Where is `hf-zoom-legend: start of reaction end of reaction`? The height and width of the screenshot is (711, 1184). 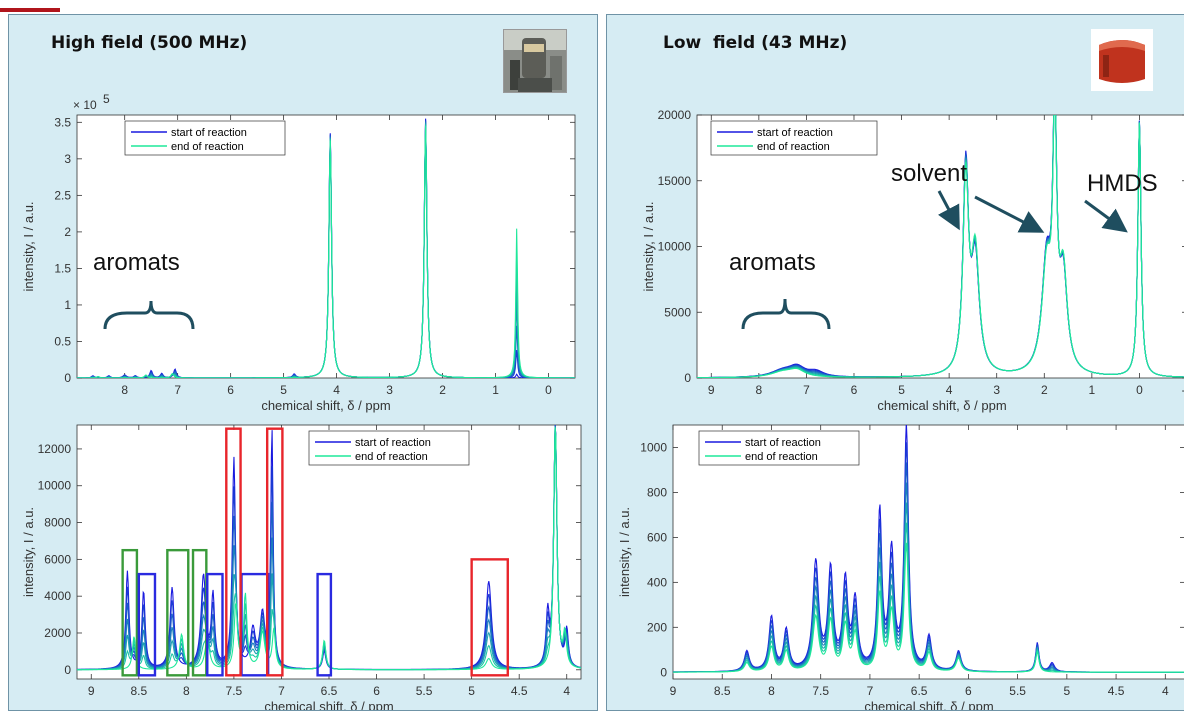
hf-zoom-legend: start of reaction end of reaction is located at coordinates (389, 448).